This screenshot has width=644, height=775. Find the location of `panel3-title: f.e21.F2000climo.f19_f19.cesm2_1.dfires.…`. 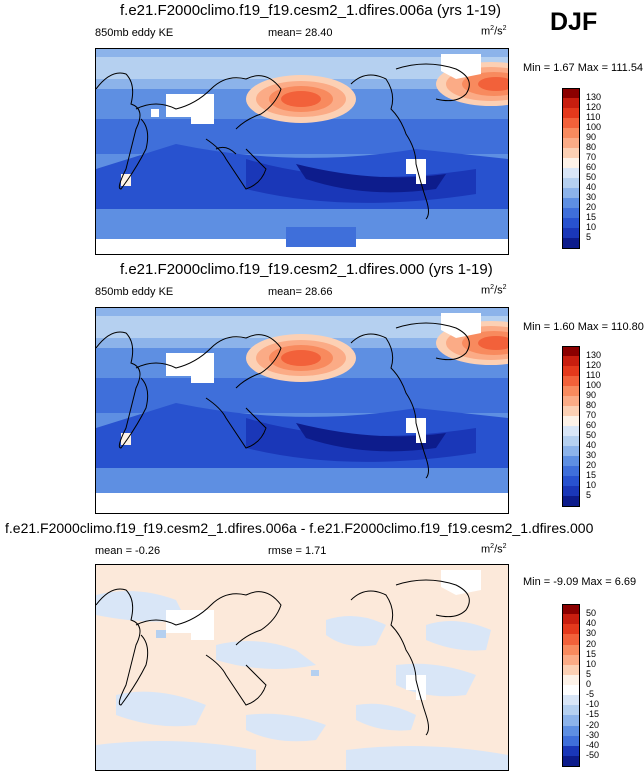

panel3-title: f.e21.F2000climo.f19_f19.cesm2_1.dfires.… is located at coordinates (299, 528).